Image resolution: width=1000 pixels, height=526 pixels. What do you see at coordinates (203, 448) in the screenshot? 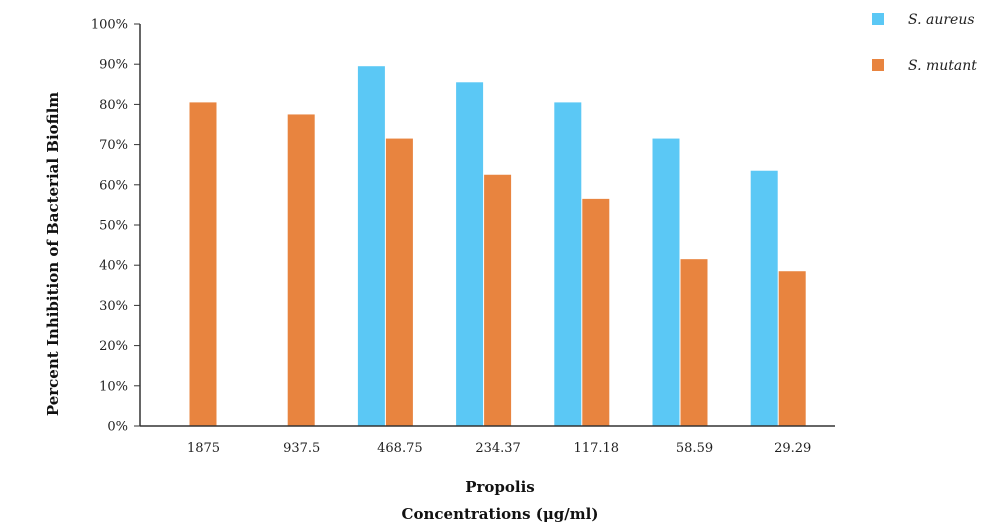
I see `x-tick-label: 1875` at bounding box center [203, 448].